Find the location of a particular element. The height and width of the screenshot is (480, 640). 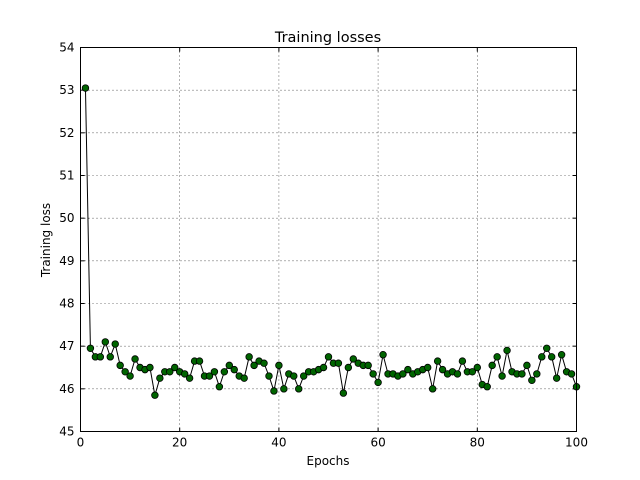

y-tick-label: 51 is located at coordinates (66, 176).